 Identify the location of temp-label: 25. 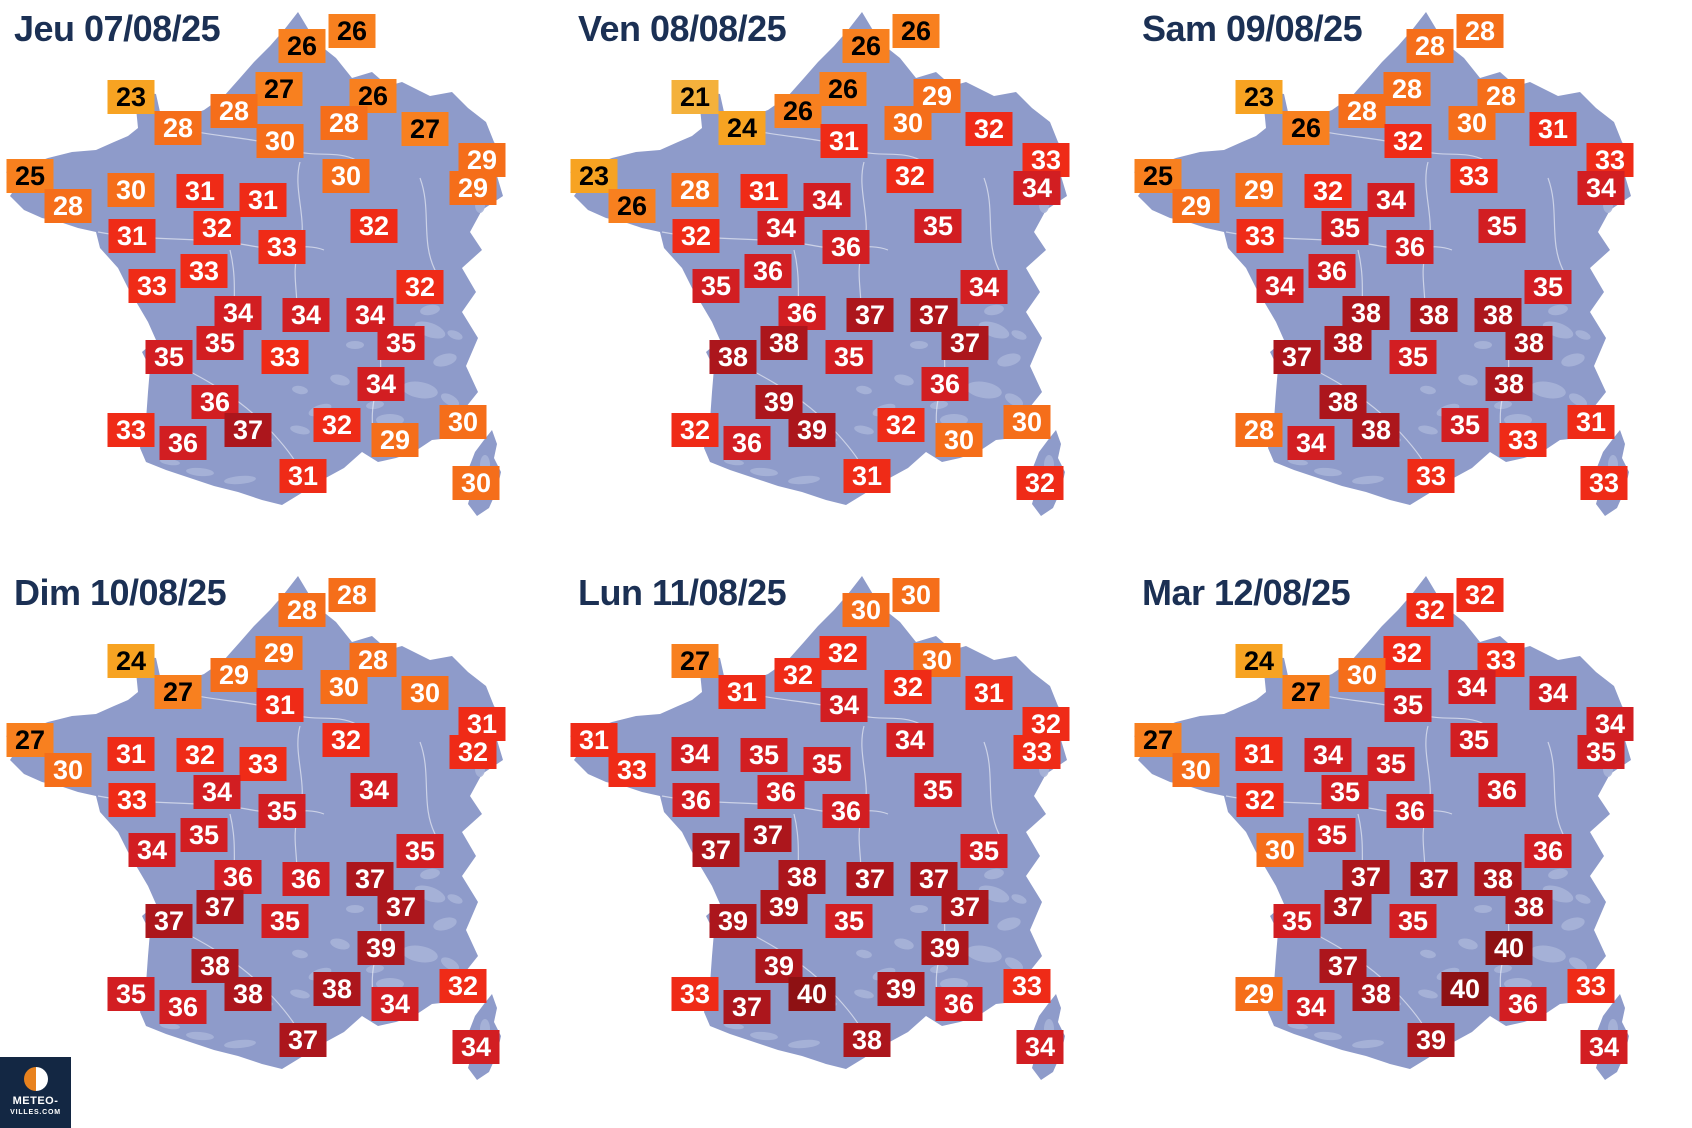
(30, 176).